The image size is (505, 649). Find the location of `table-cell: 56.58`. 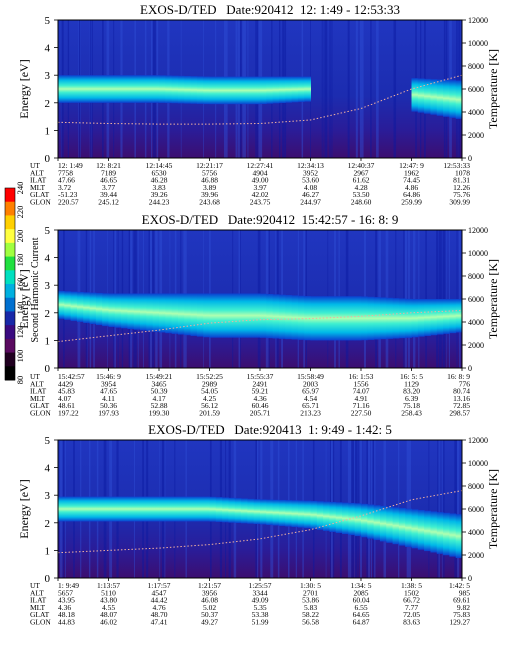

table-cell: 56.58 is located at coordinates (310, 622).